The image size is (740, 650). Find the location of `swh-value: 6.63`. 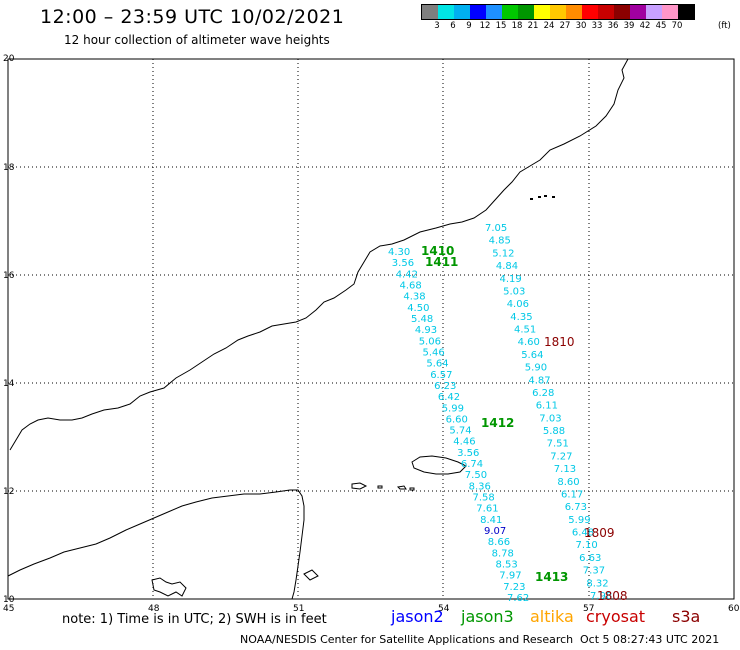

swh-value: 6.63 is located at coordinates (590, 558).